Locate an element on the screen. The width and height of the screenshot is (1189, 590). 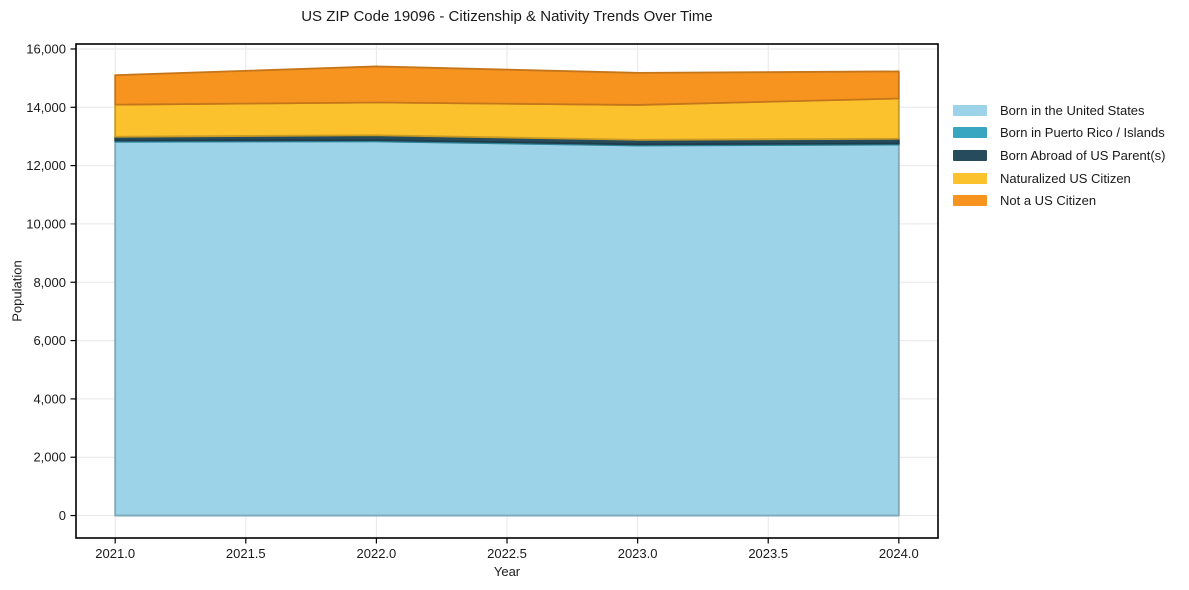
legend-item: Not a US Citizen is located at coordinates (1059, 200).